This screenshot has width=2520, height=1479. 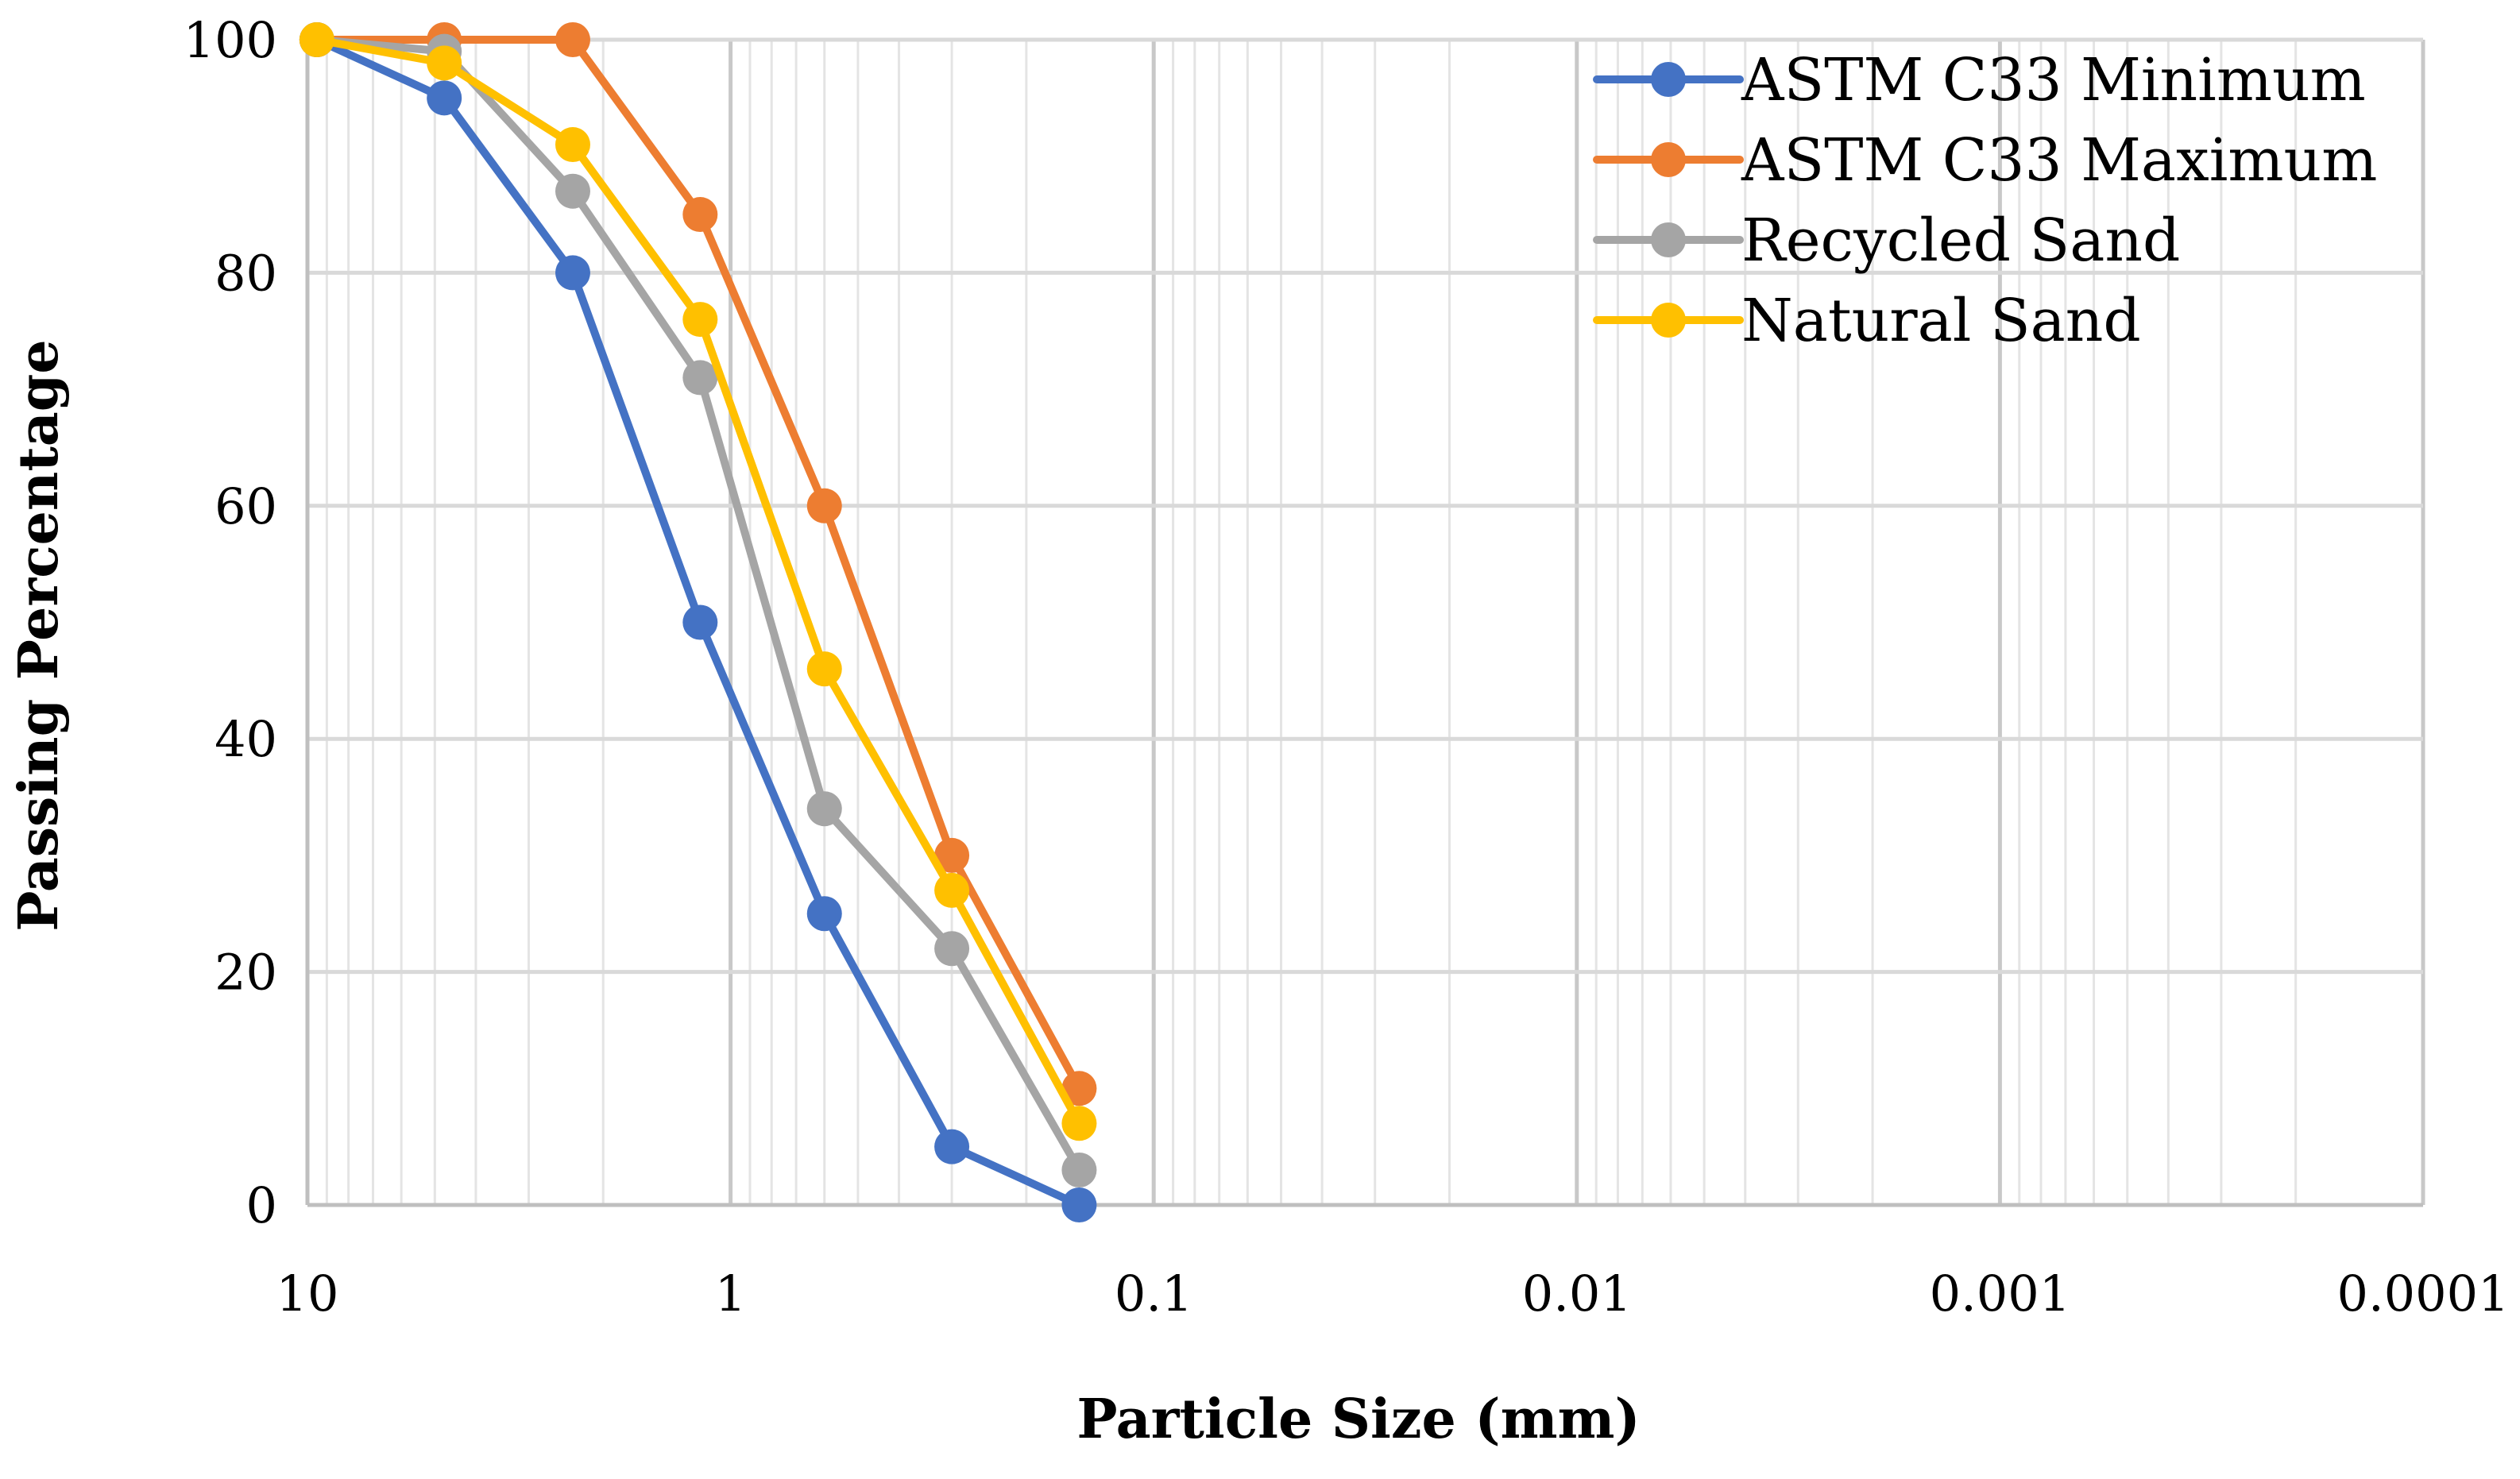 I want to click on legend-item: Recycled Sand, so click(x=1886, y=241).